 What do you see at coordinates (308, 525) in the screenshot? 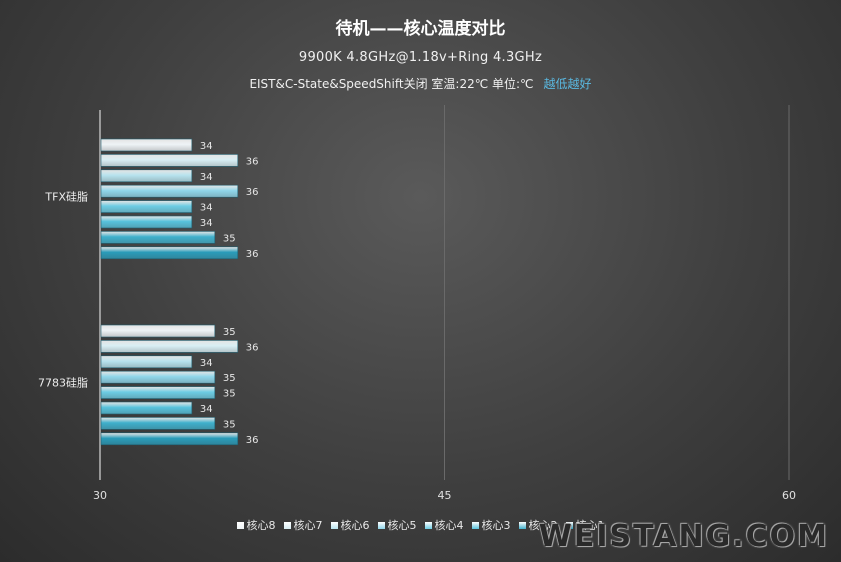
I see `legend-label: 核心7` at bounding box center [308, 525].